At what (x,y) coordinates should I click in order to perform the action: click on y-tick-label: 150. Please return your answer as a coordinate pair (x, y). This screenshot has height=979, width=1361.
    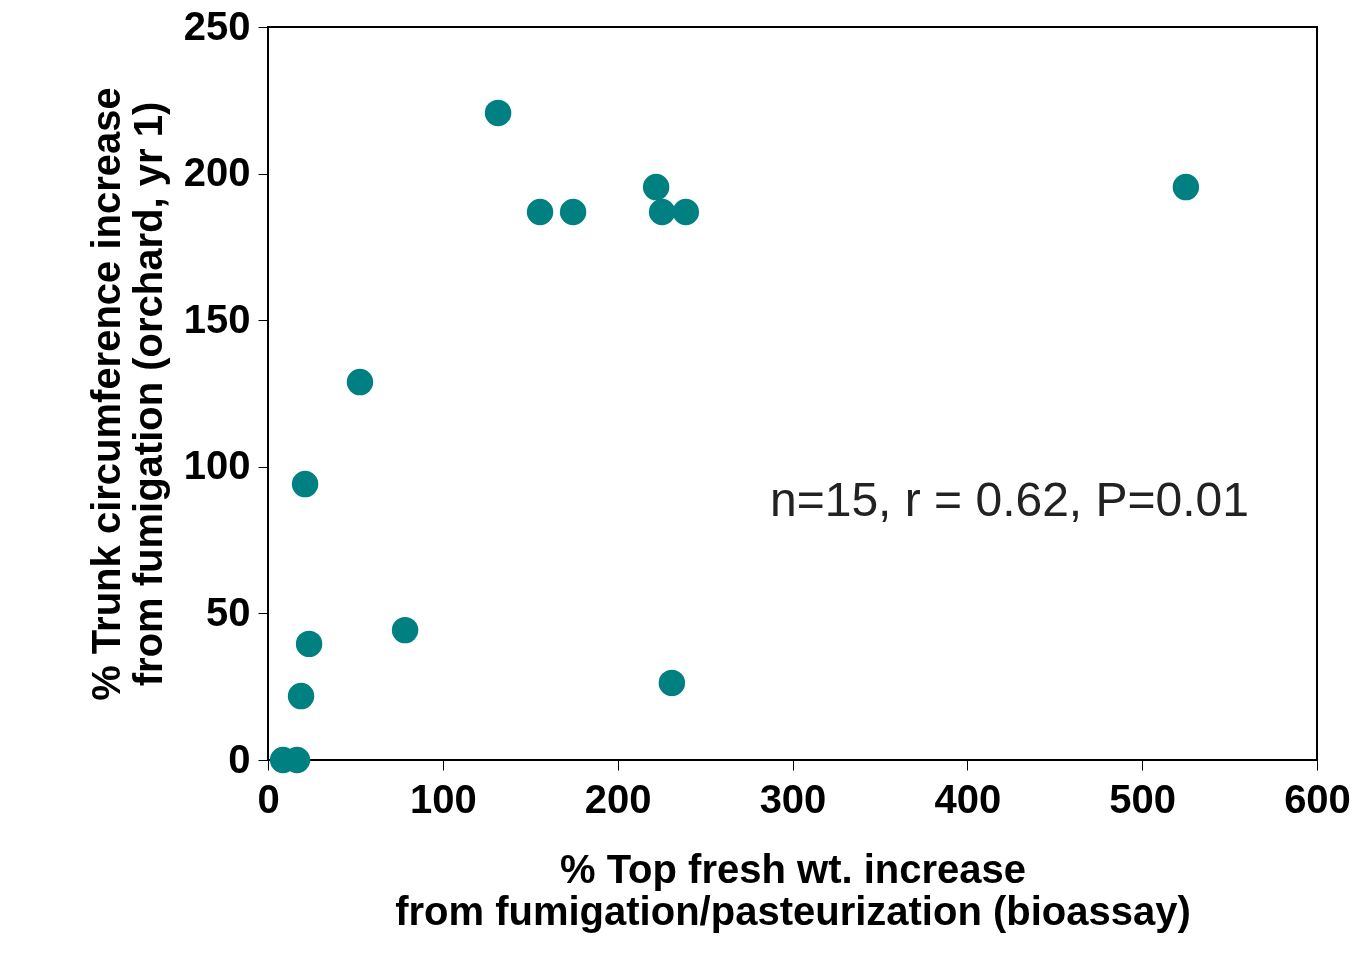
    Looking at the image, I should click on (217, 318).